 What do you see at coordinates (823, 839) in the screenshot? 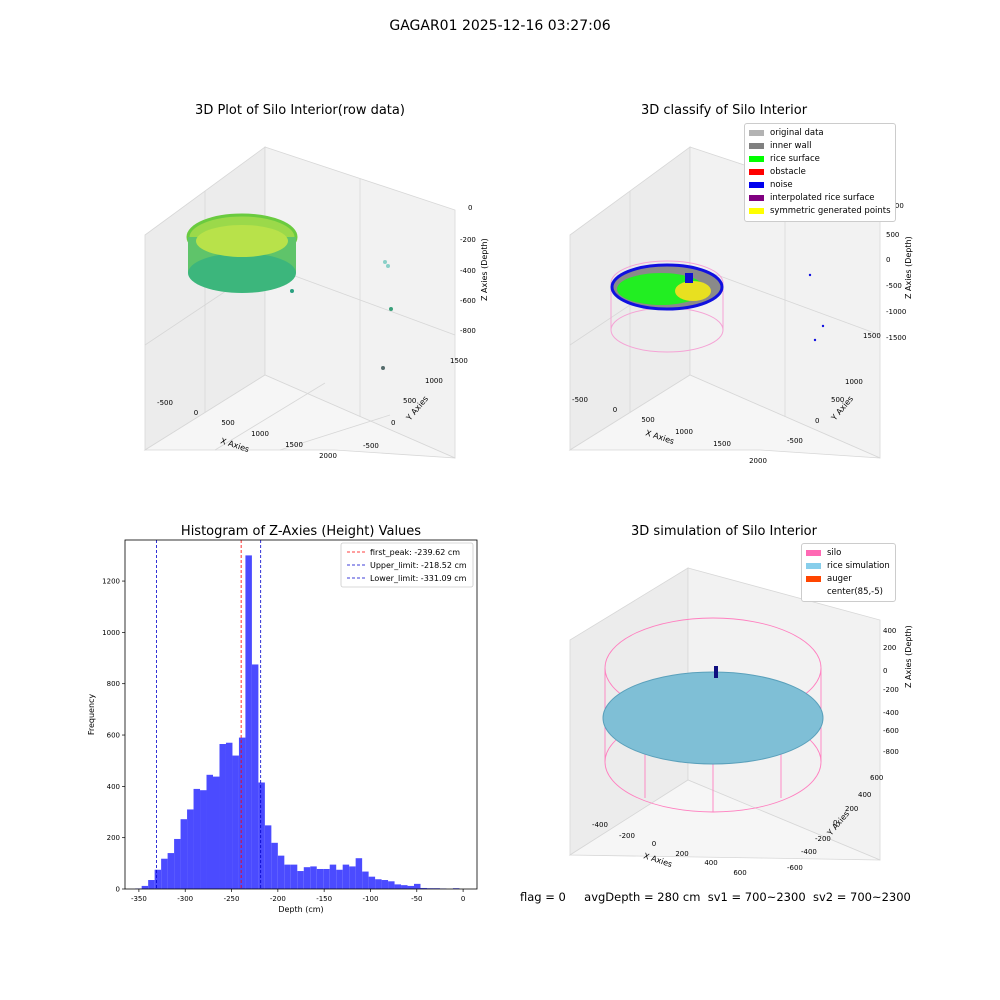
I see `simulation-y-tick: -200` at bounding box center [823, 839].